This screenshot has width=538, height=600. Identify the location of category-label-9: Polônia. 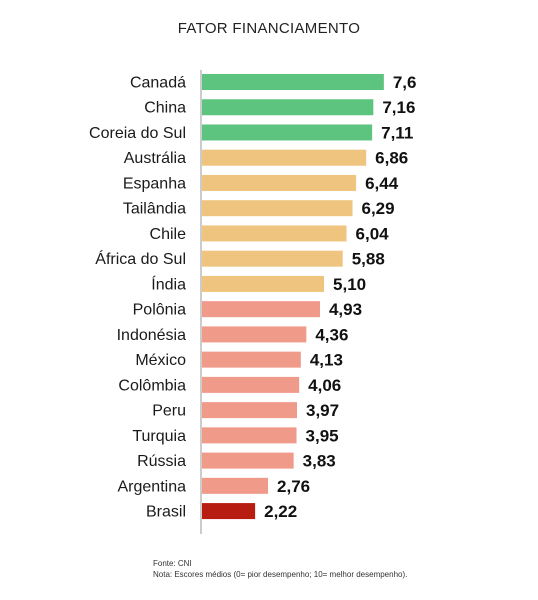
(159, 310).